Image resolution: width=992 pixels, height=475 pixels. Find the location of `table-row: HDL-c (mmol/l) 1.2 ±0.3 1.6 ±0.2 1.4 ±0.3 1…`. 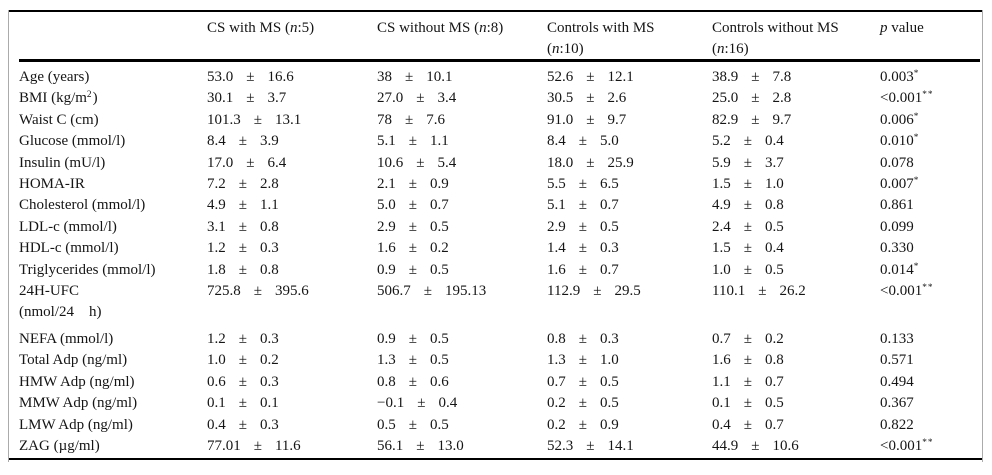

table-row: HDL-c (mmol/l) 1.2 ±0.3 1.6 ±0.2 1.4 ±0.3 1… is located at coordinates (499, 248).